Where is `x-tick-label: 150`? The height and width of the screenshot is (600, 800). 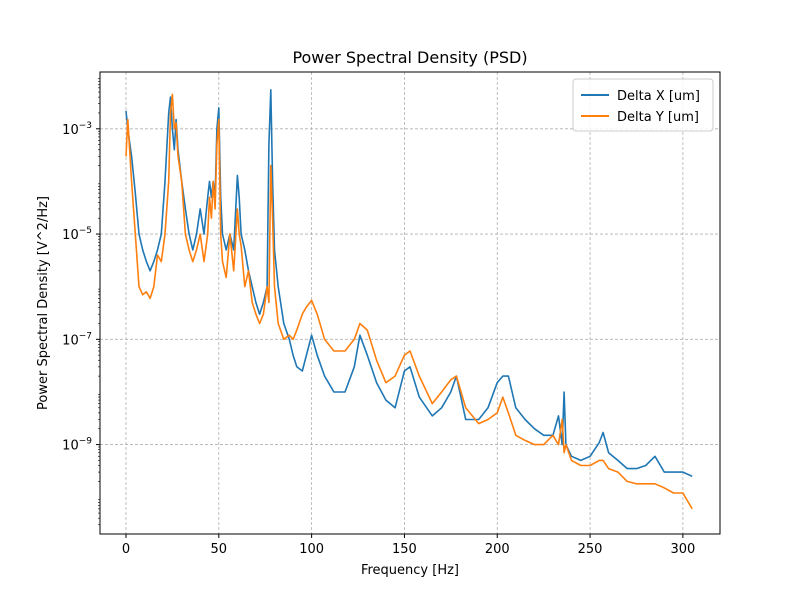 x-tick-label: 150 is located at coordinates (404, 549).